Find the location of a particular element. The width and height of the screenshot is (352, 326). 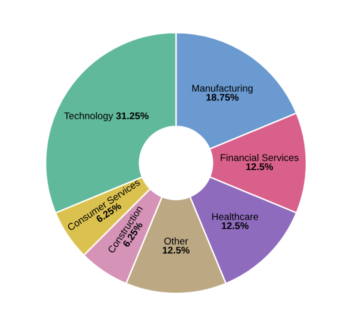

slice-label: Financial Services is located at coordinates (259, 158).